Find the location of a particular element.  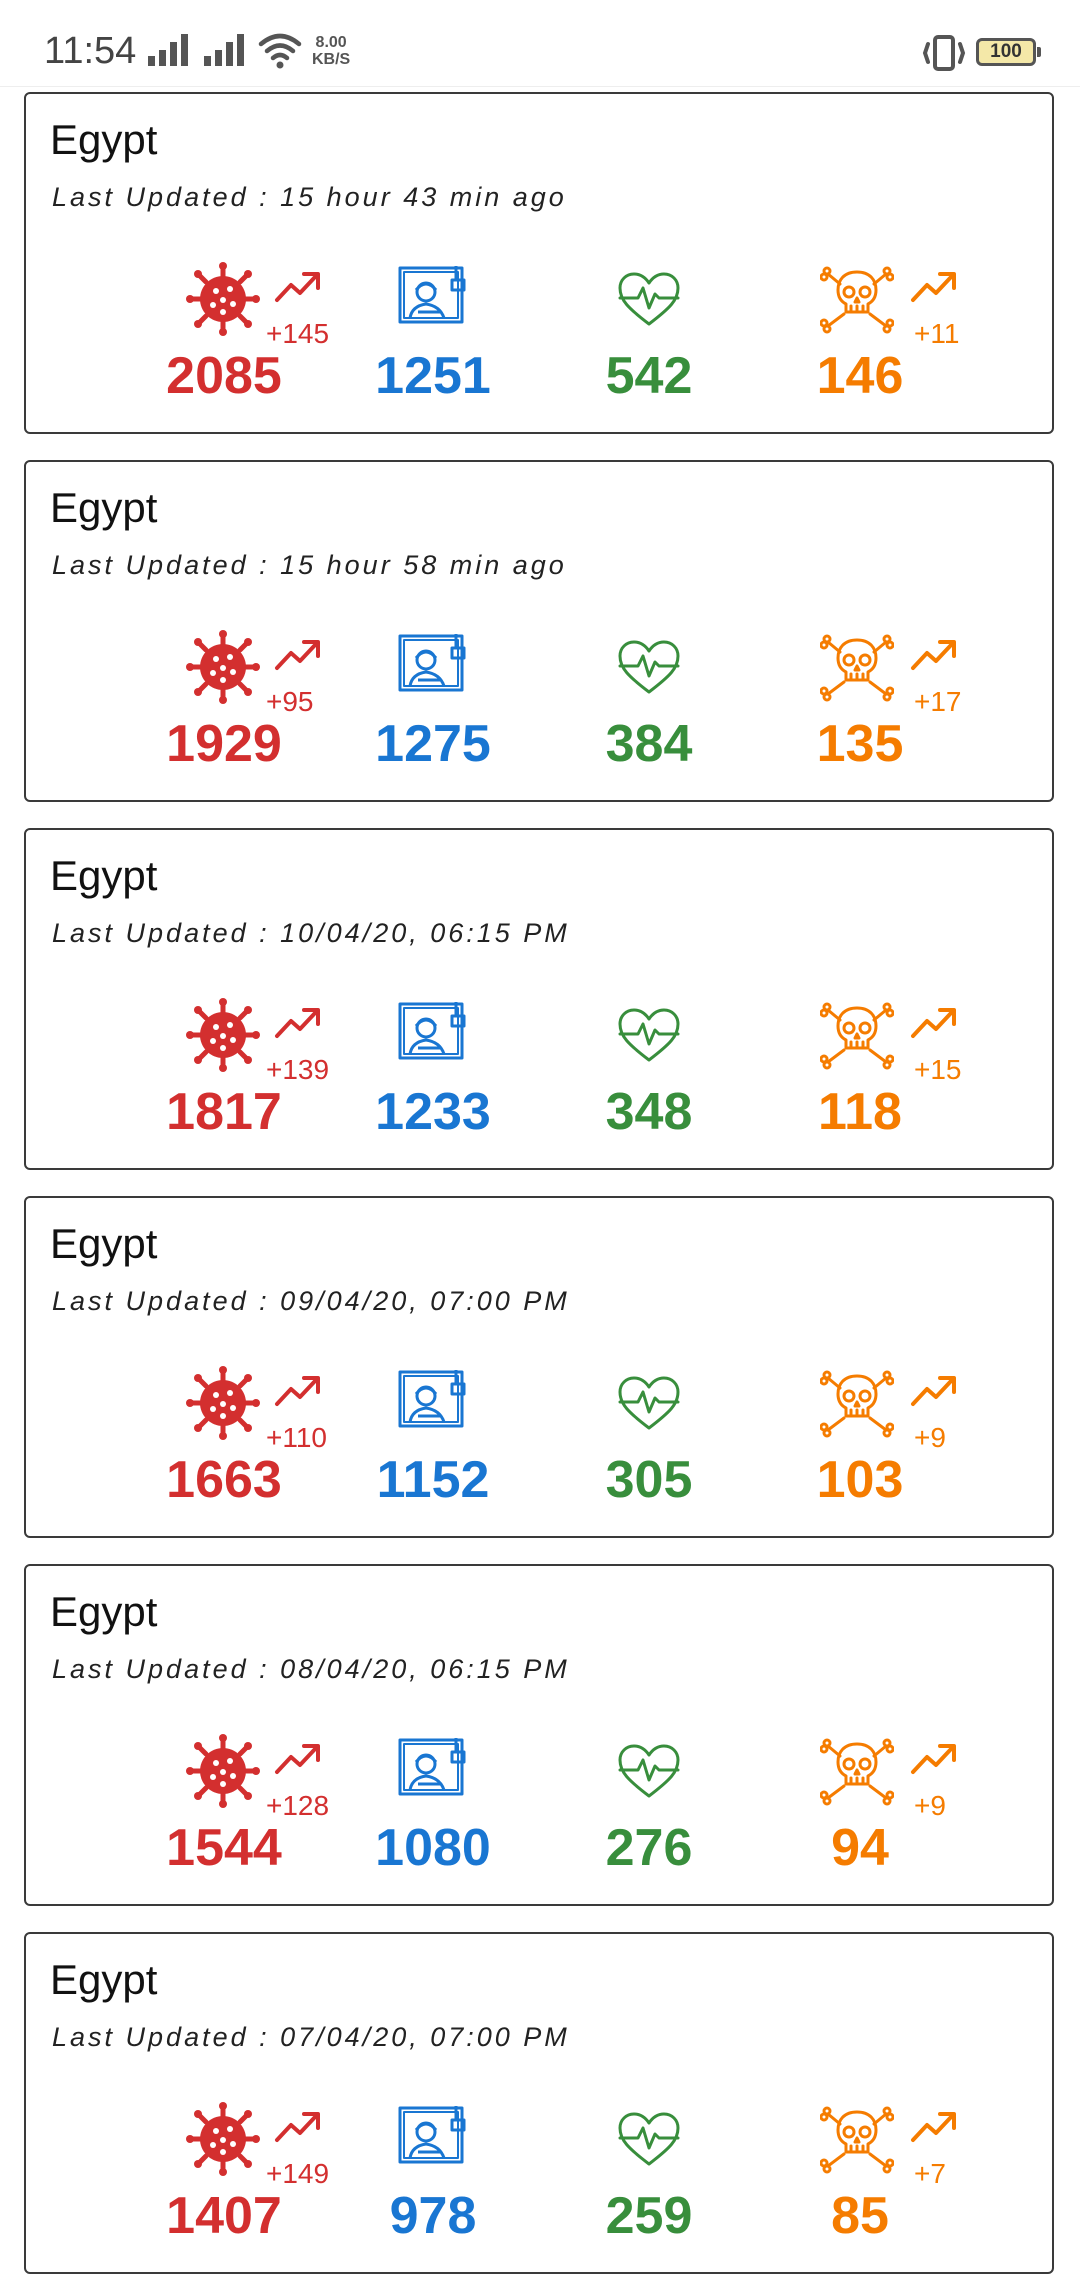

deaths-count: 118 is located at coordinates (860, 1112).